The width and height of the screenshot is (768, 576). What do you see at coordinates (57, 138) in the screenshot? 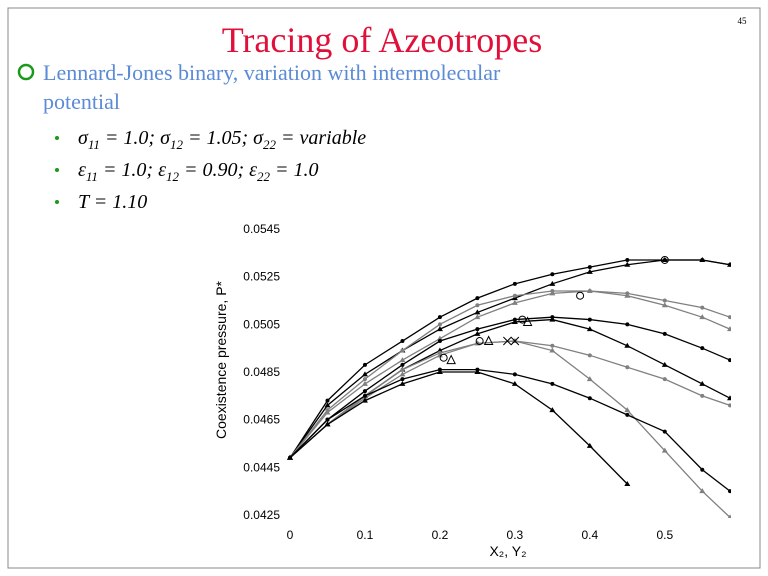
I see `sub-bullet-icon` at bounding box center [57, 138].